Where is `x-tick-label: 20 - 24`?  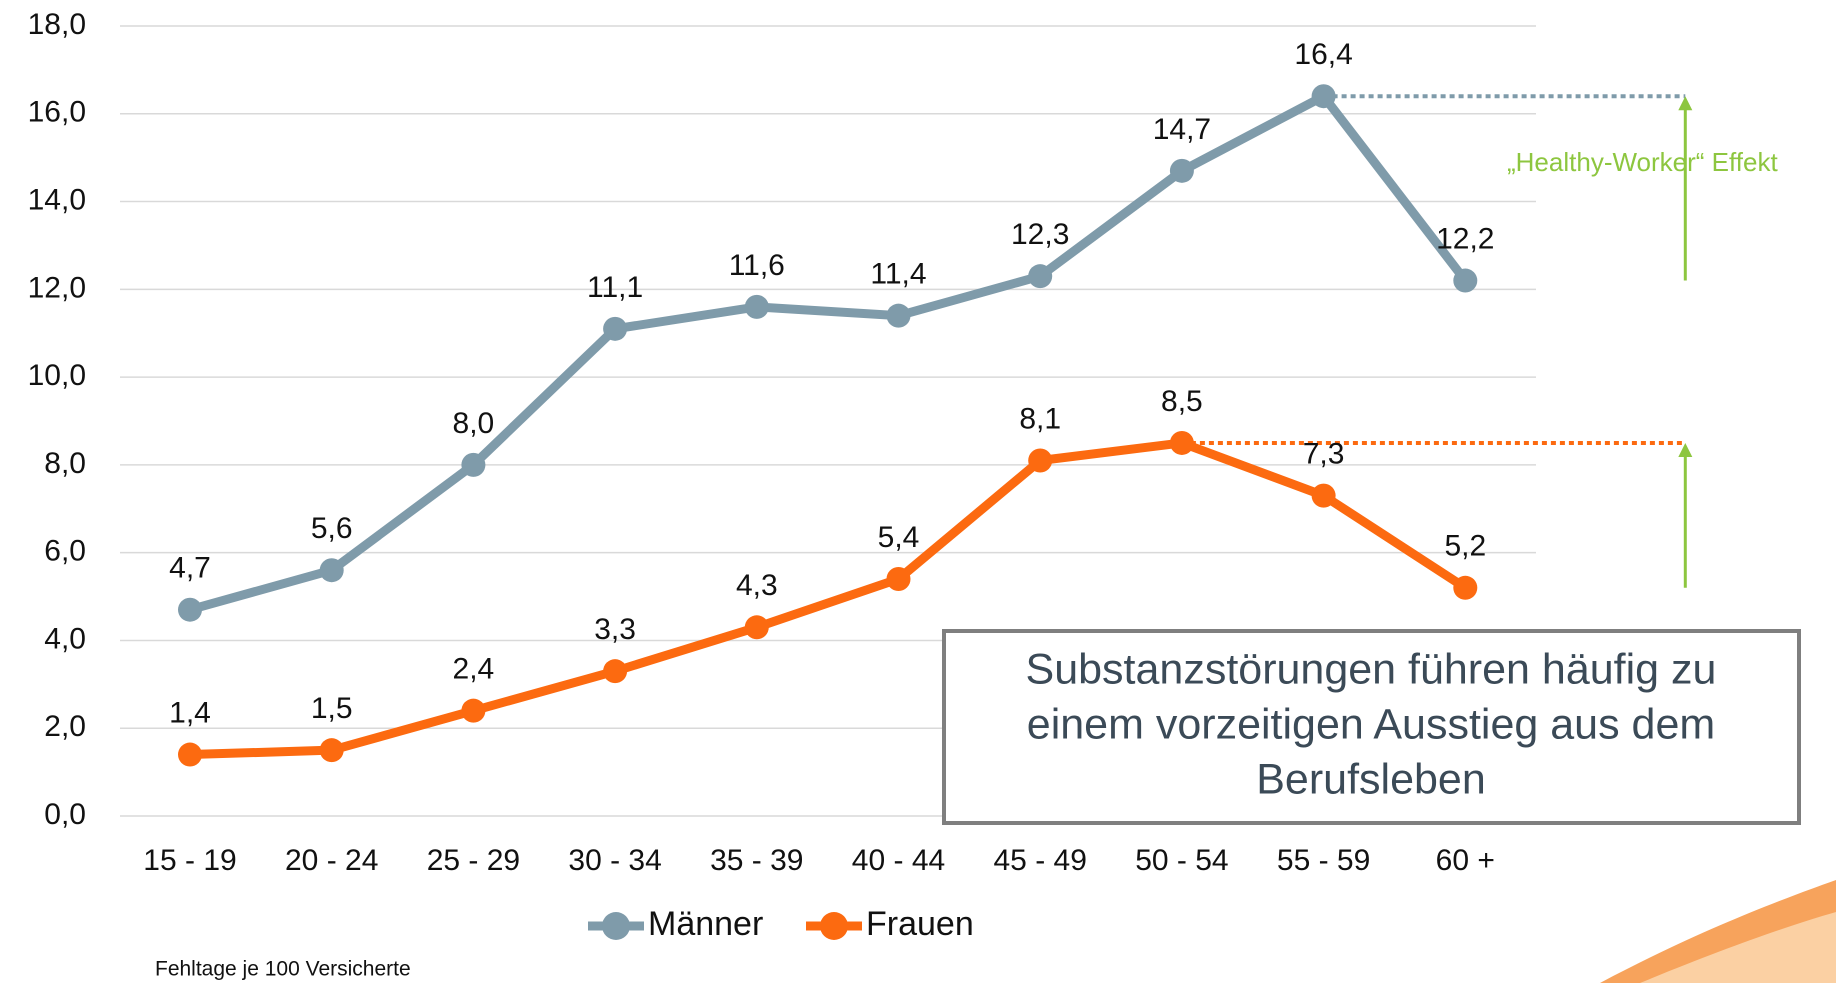 x-tick-label: 20 - 24 is located at coordinates (331, 860).